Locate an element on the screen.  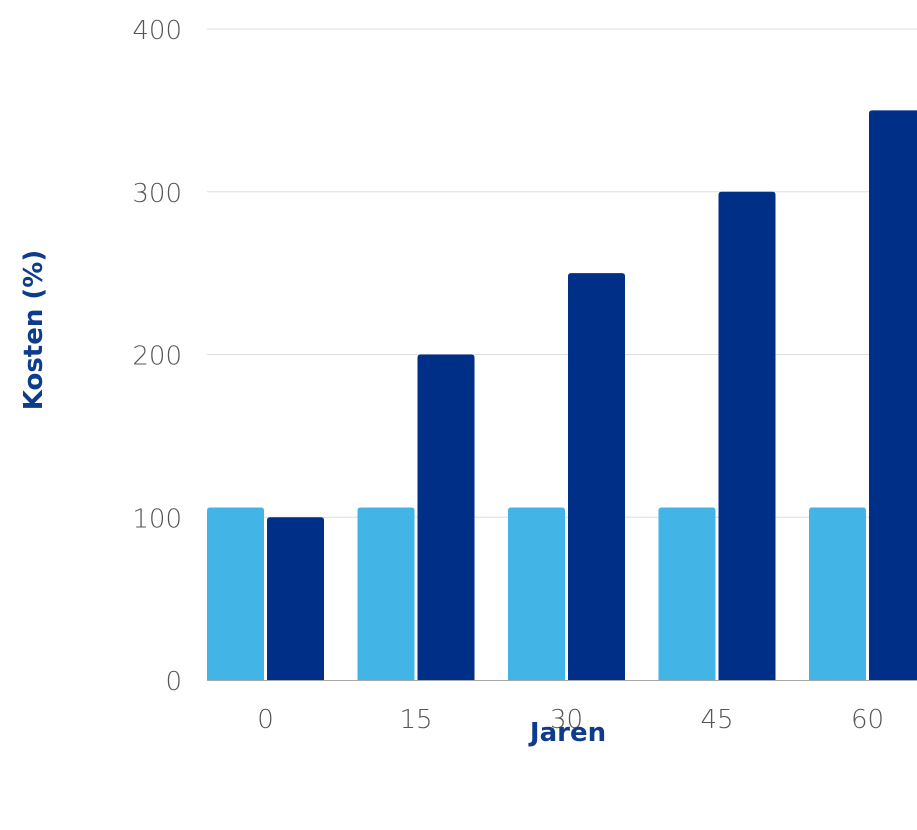
y-axis-ticks: 0 100 200 300 400 is located at coordinates (157, 356).